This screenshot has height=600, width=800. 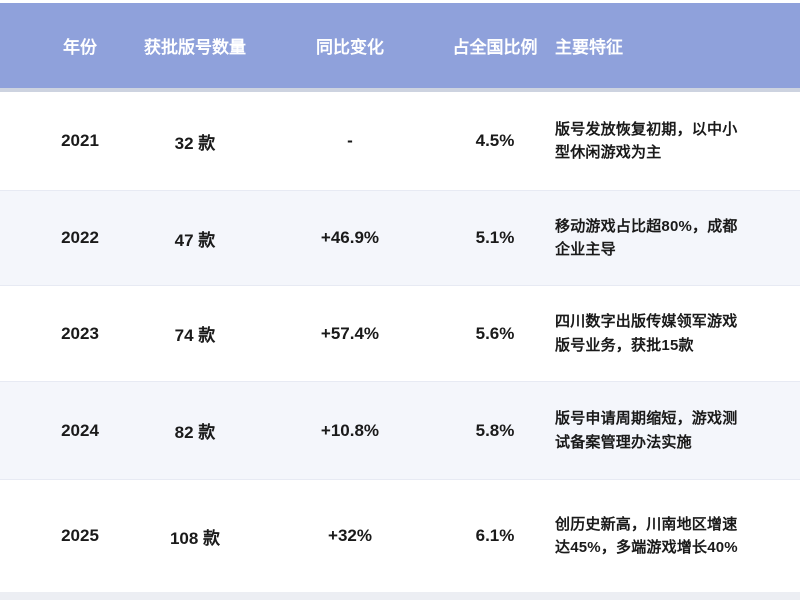 What do you see at coordinates (195, 432) in the screenshot?
I see `count-cell: 82 款` at bounding box center [195, 432].